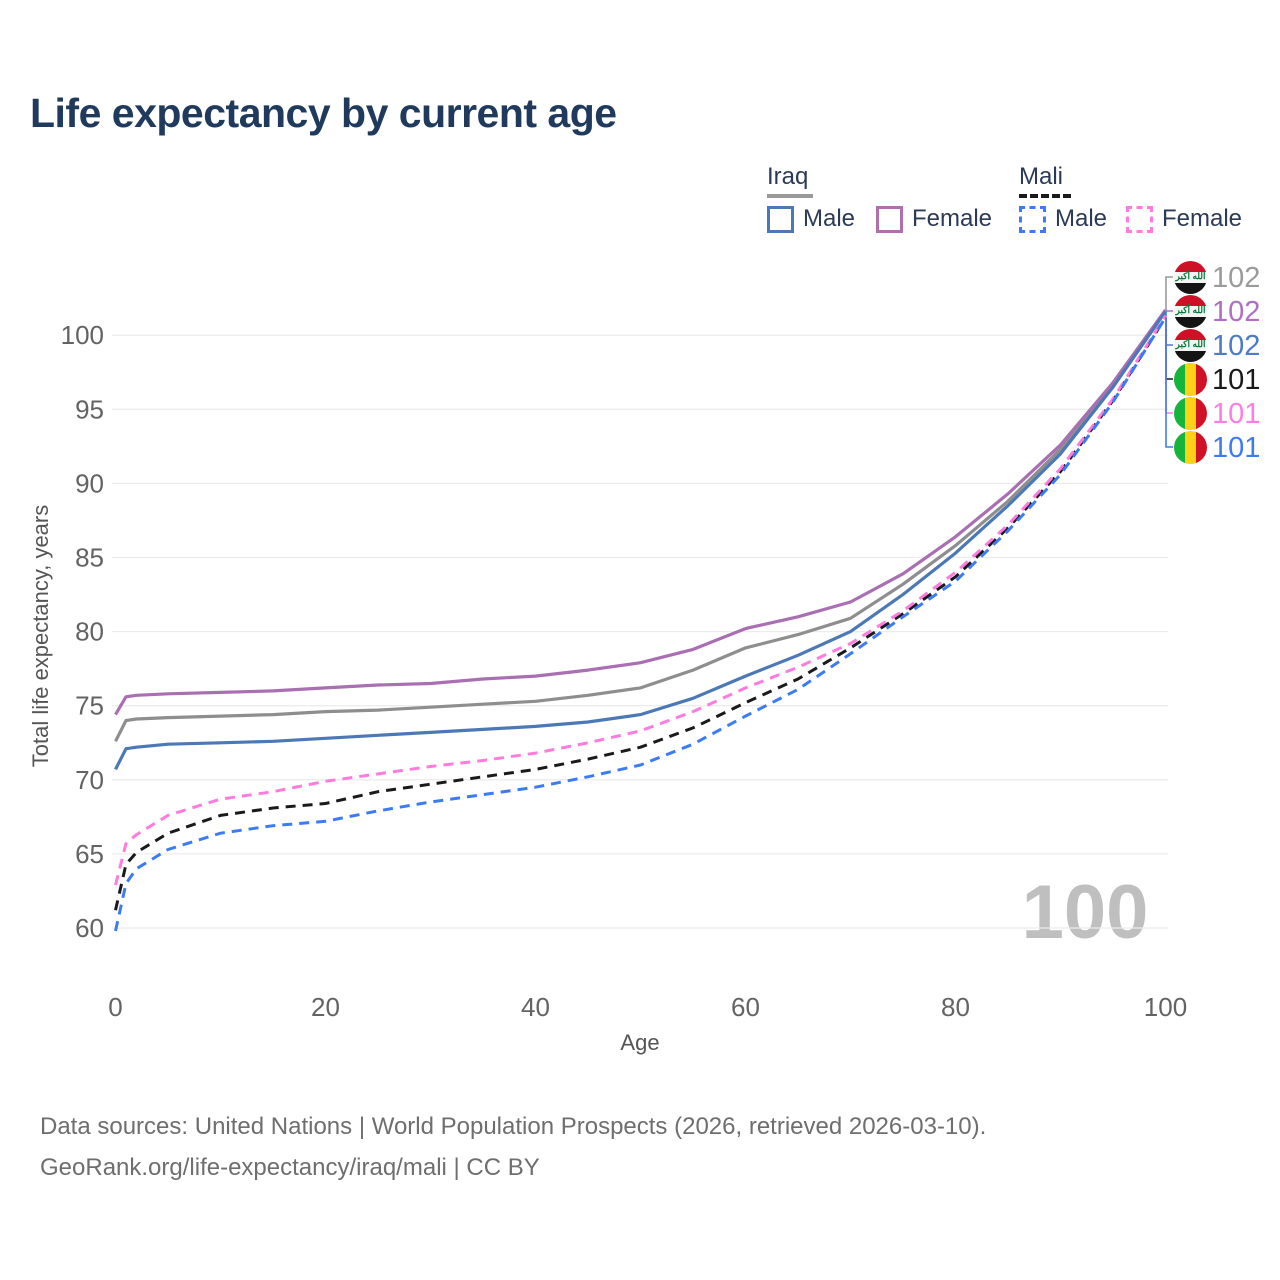 The image size is (1280, 1280). I want to click on x-tick-label: 20, so click(325, 1007).